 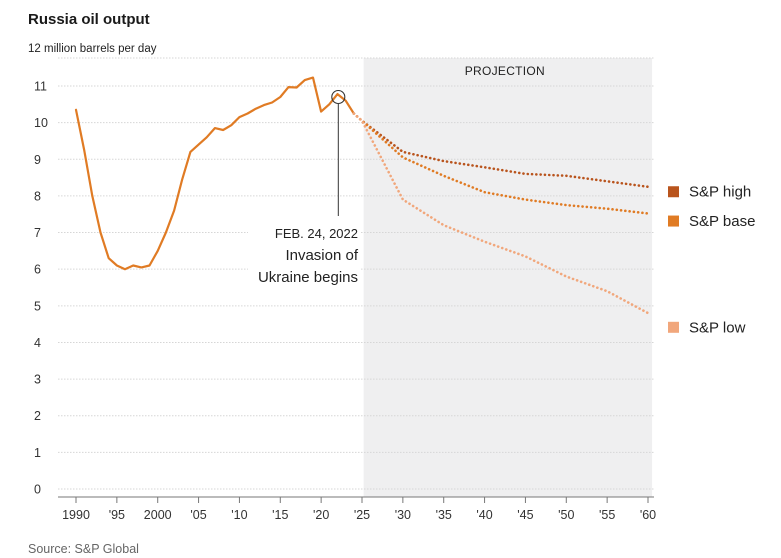 I want to click on x-tick-label: '35, so click(x=444, y=515).